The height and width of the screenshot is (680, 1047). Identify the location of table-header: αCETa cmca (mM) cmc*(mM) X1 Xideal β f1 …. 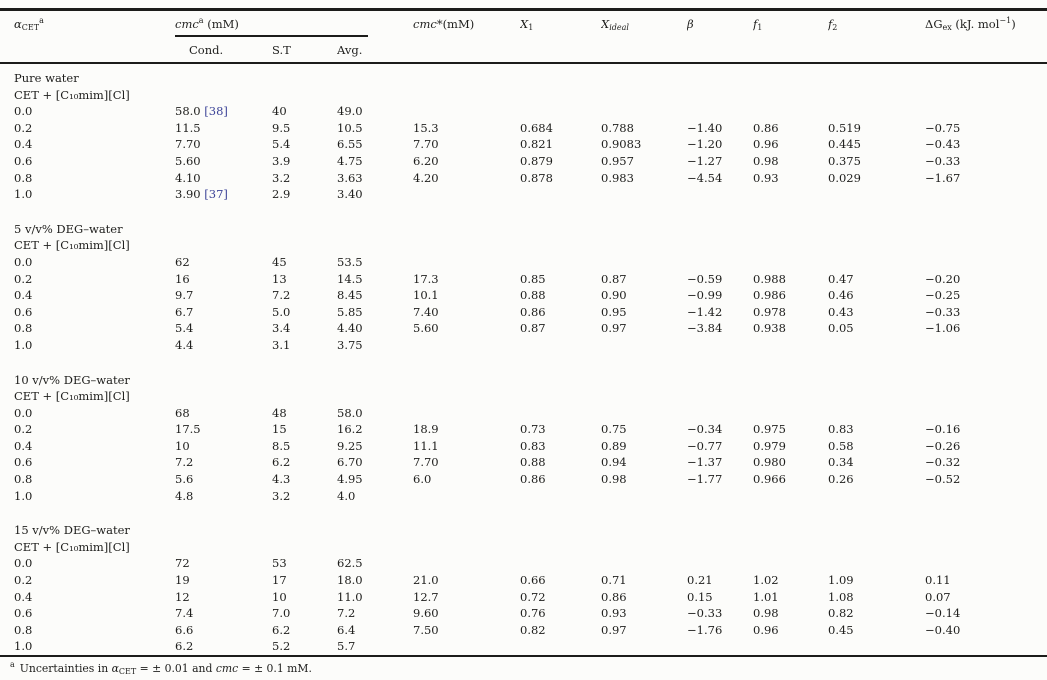
(523, 36).